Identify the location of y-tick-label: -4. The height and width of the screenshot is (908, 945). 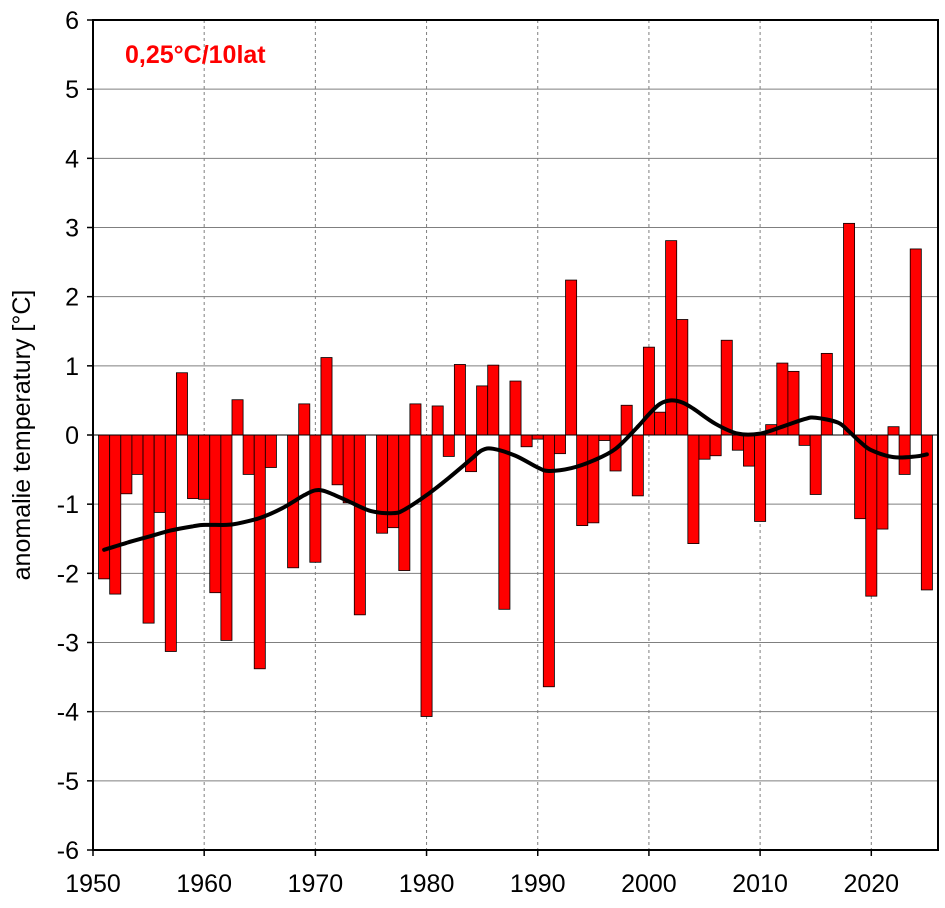
(68, 713).